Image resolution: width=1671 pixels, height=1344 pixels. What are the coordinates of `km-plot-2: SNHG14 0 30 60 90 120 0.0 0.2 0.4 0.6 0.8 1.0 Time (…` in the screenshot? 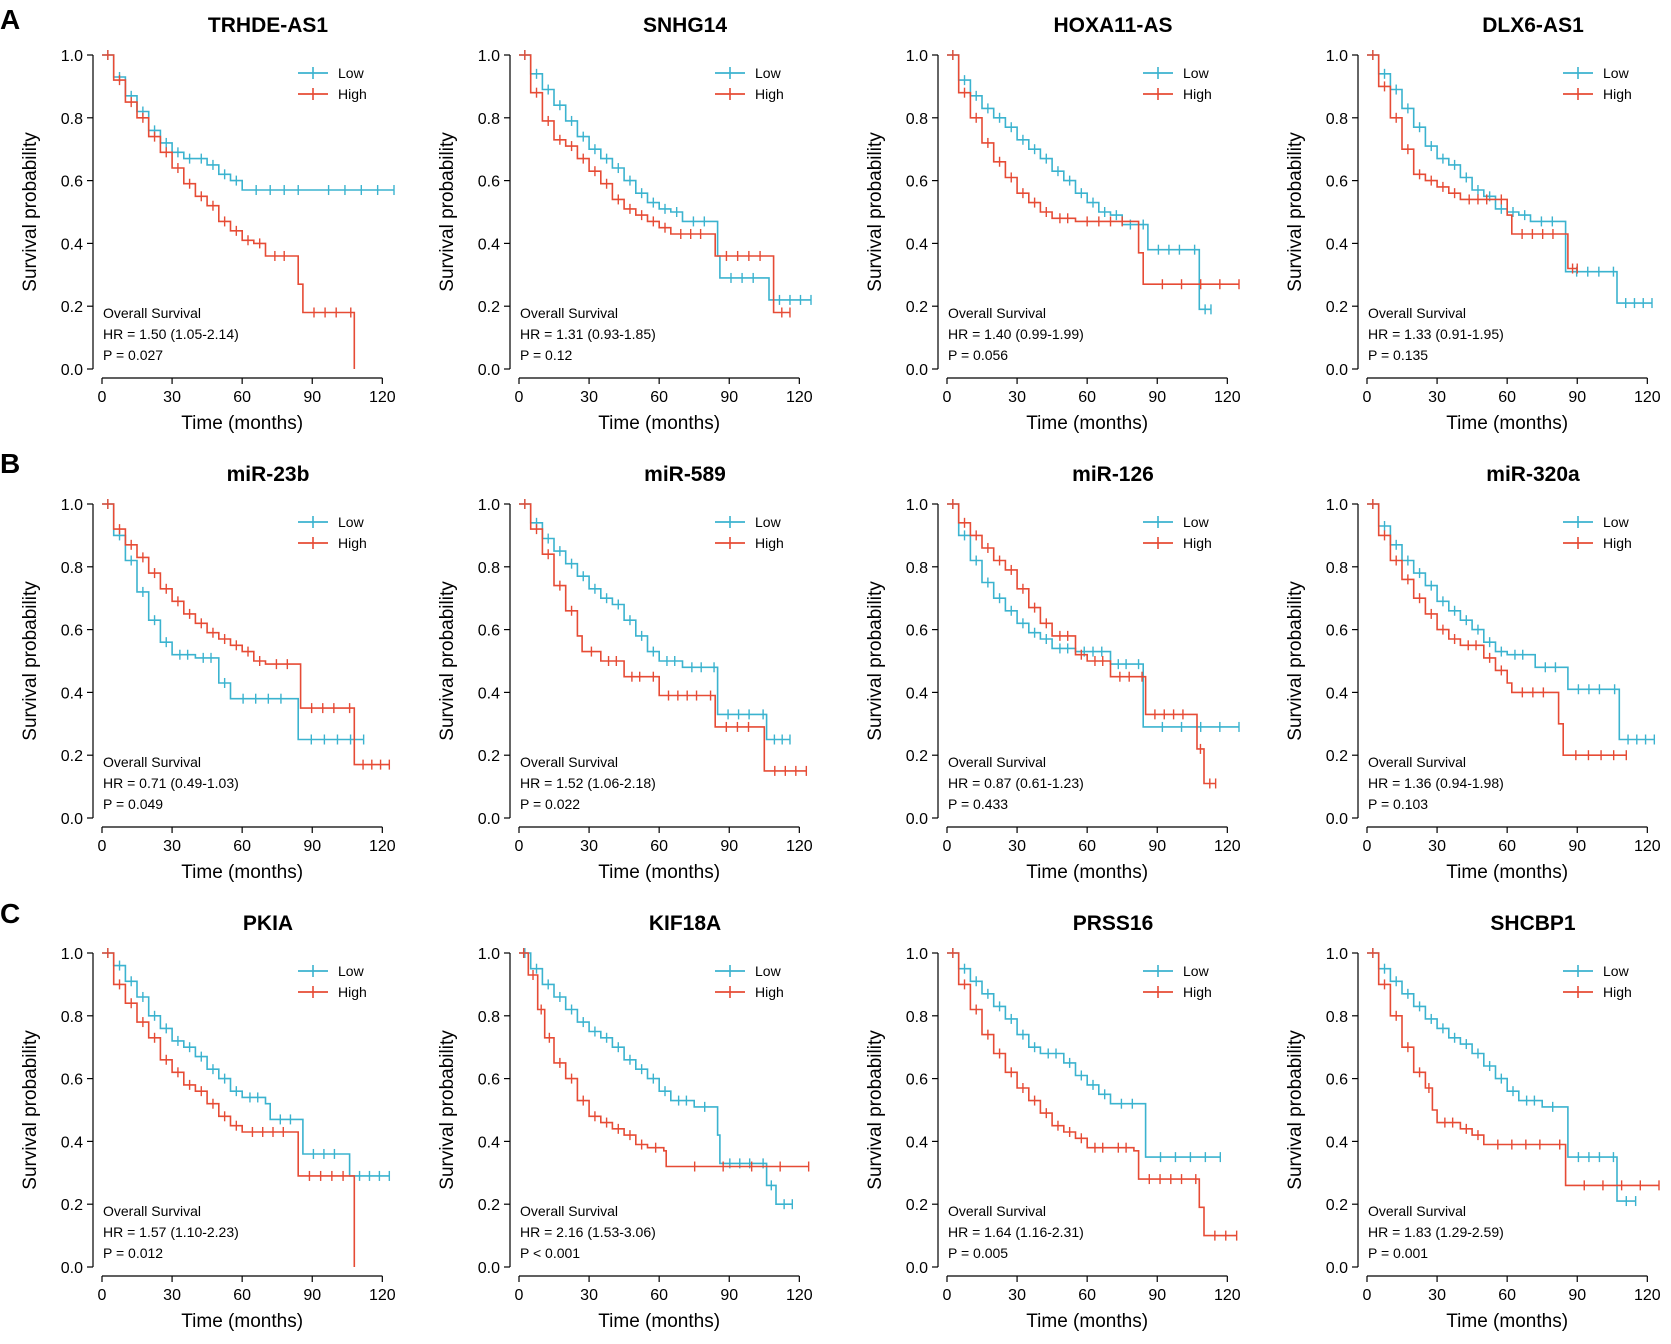 It's located at (625, 224).